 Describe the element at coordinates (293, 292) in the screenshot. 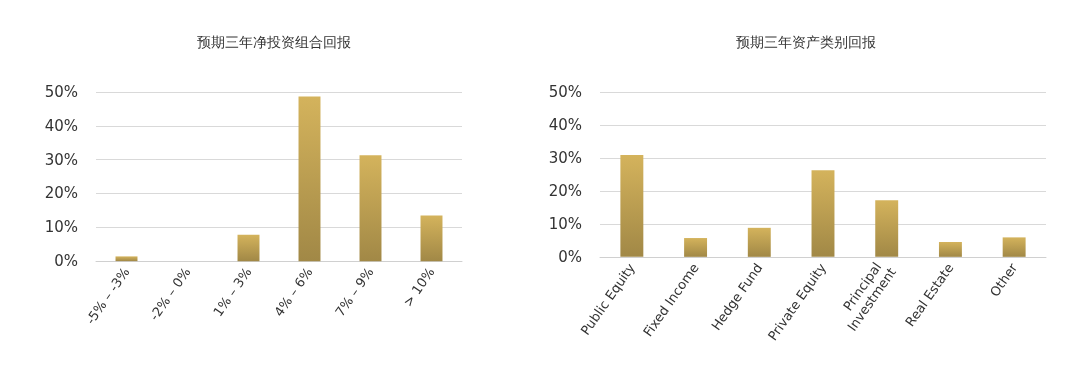

I see `x-tick-label: 4% – 6%` at that location.